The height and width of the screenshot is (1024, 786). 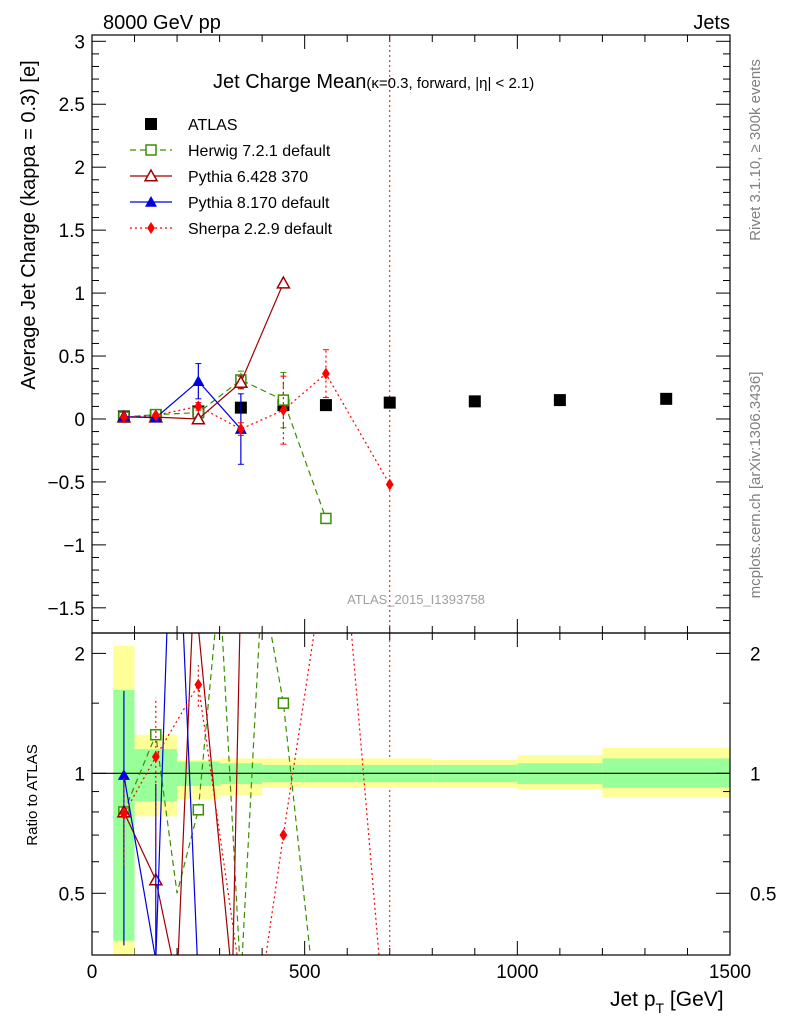 I want to click on x-tick-label: 0, so click(x=92, y=972).